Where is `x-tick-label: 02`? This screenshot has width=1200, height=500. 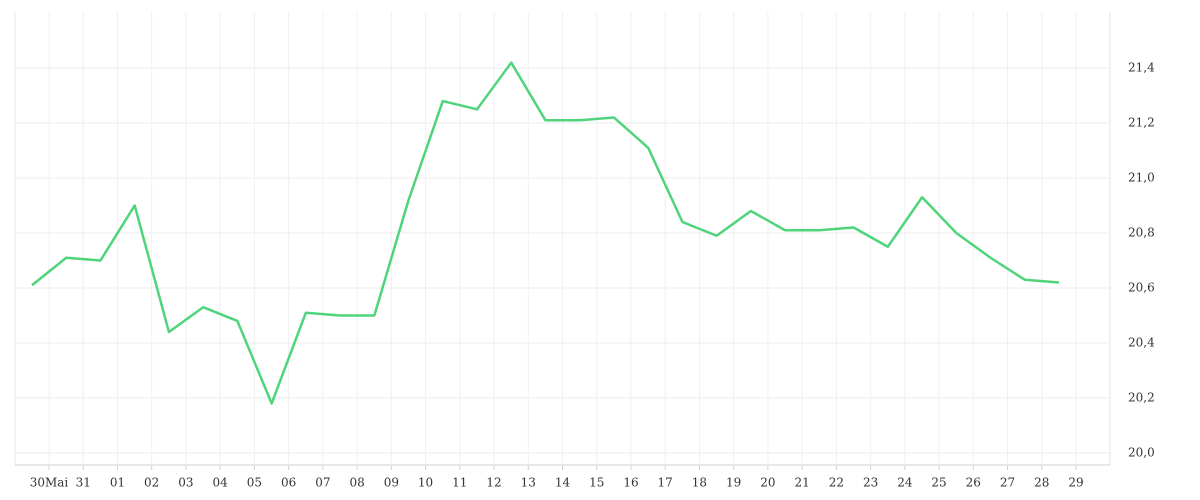
x-tick-label: 02 is located at coordinates (151, 483).